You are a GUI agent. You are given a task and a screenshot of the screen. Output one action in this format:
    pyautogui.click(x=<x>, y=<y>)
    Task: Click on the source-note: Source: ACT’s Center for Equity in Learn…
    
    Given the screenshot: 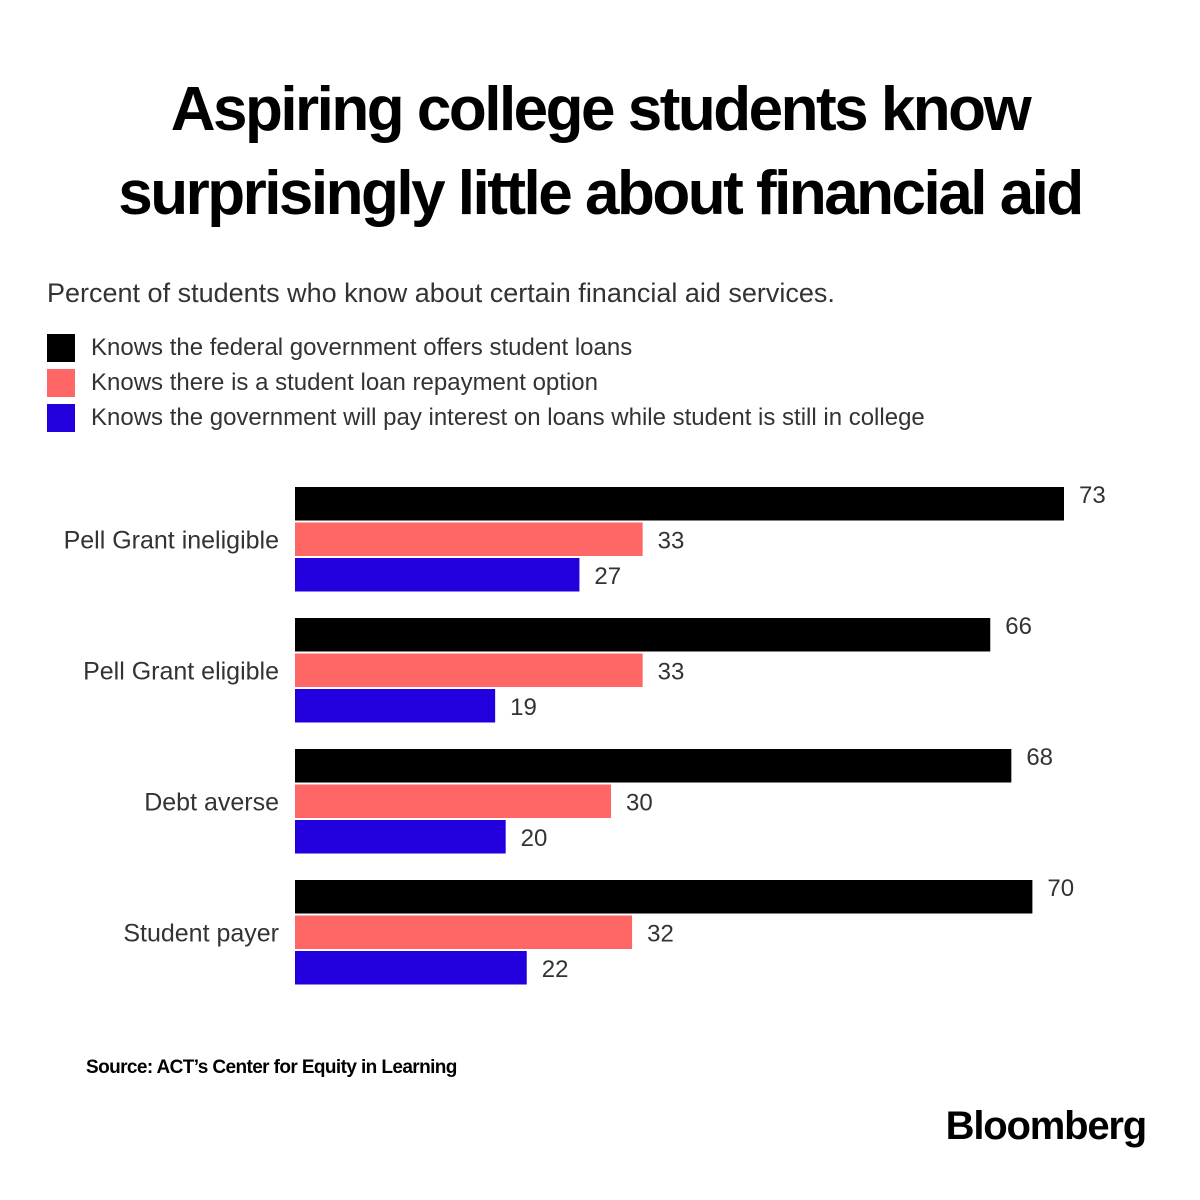 What is the action you would take?
    pyautogui.click(x=271, y=1067)
    